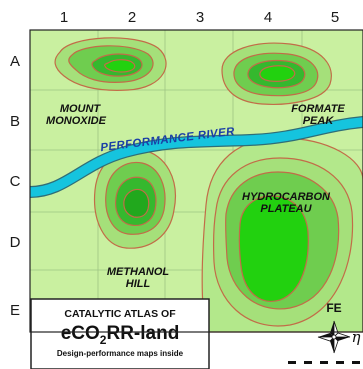  Describe the element at coordinates (64, 17) in the screenshot. I see `column-label-1: 1` at that location.